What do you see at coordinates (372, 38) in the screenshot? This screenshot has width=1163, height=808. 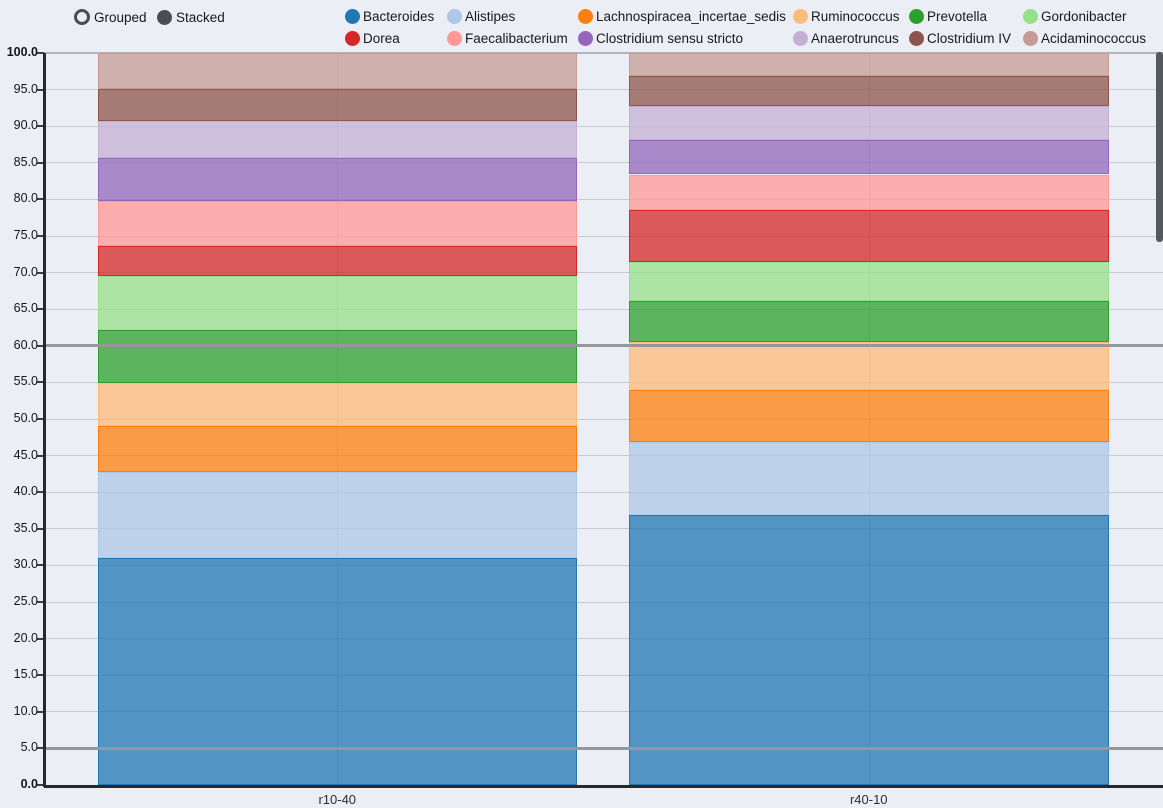 I see `legend-item: Dorea` at bounding box center [372, 38].